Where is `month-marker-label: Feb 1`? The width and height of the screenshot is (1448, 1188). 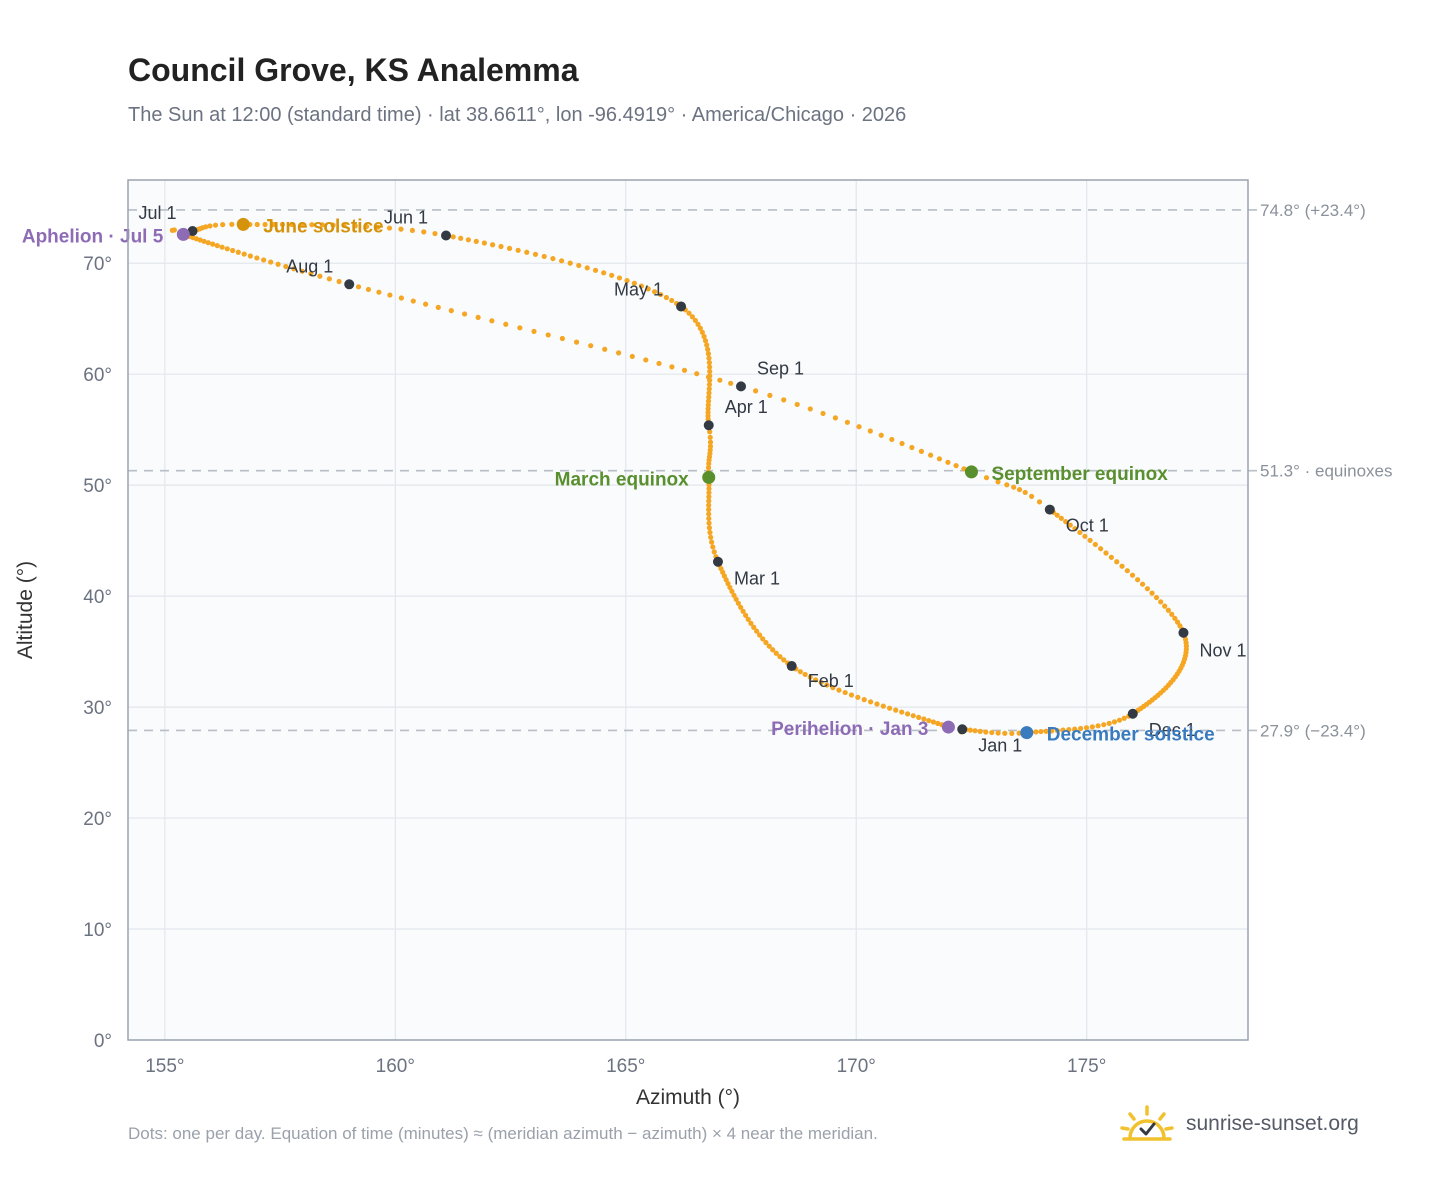
month-marker-label: Feb 1 is located at coordinates (831, 681).